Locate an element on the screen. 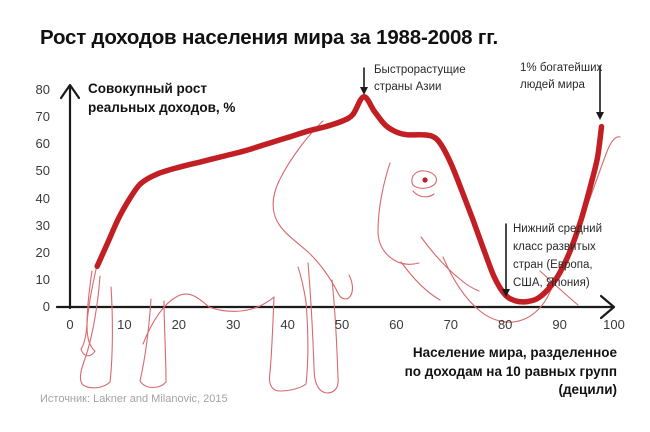 The image size is (650, 432). y-tick-label: 80 is located at coordinates (42, 89).